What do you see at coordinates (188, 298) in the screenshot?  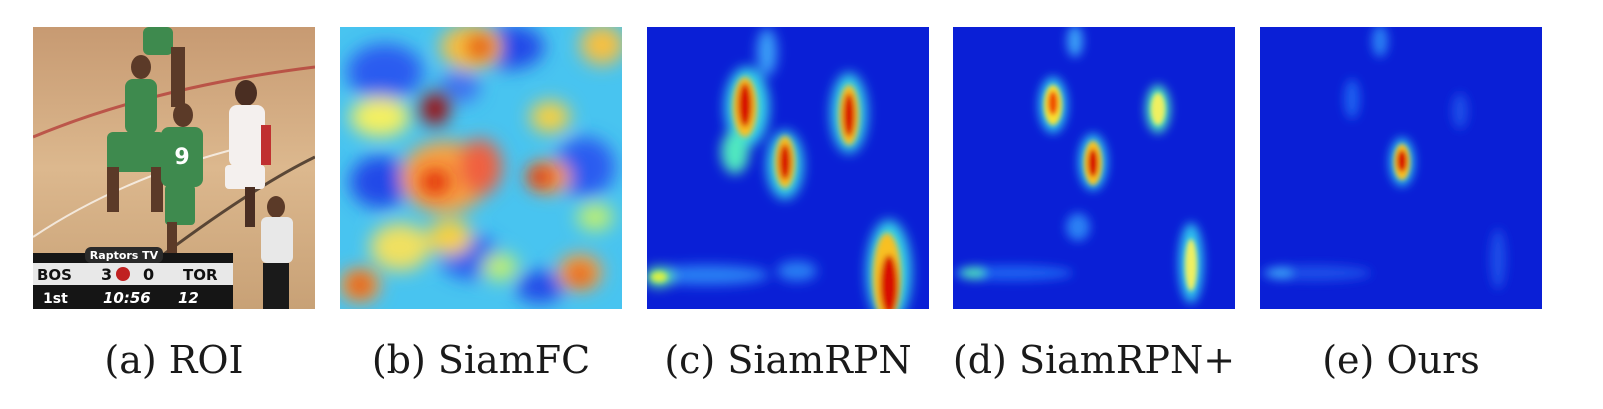 I see `shot-clock: 12` at bounding box center [188, 298].